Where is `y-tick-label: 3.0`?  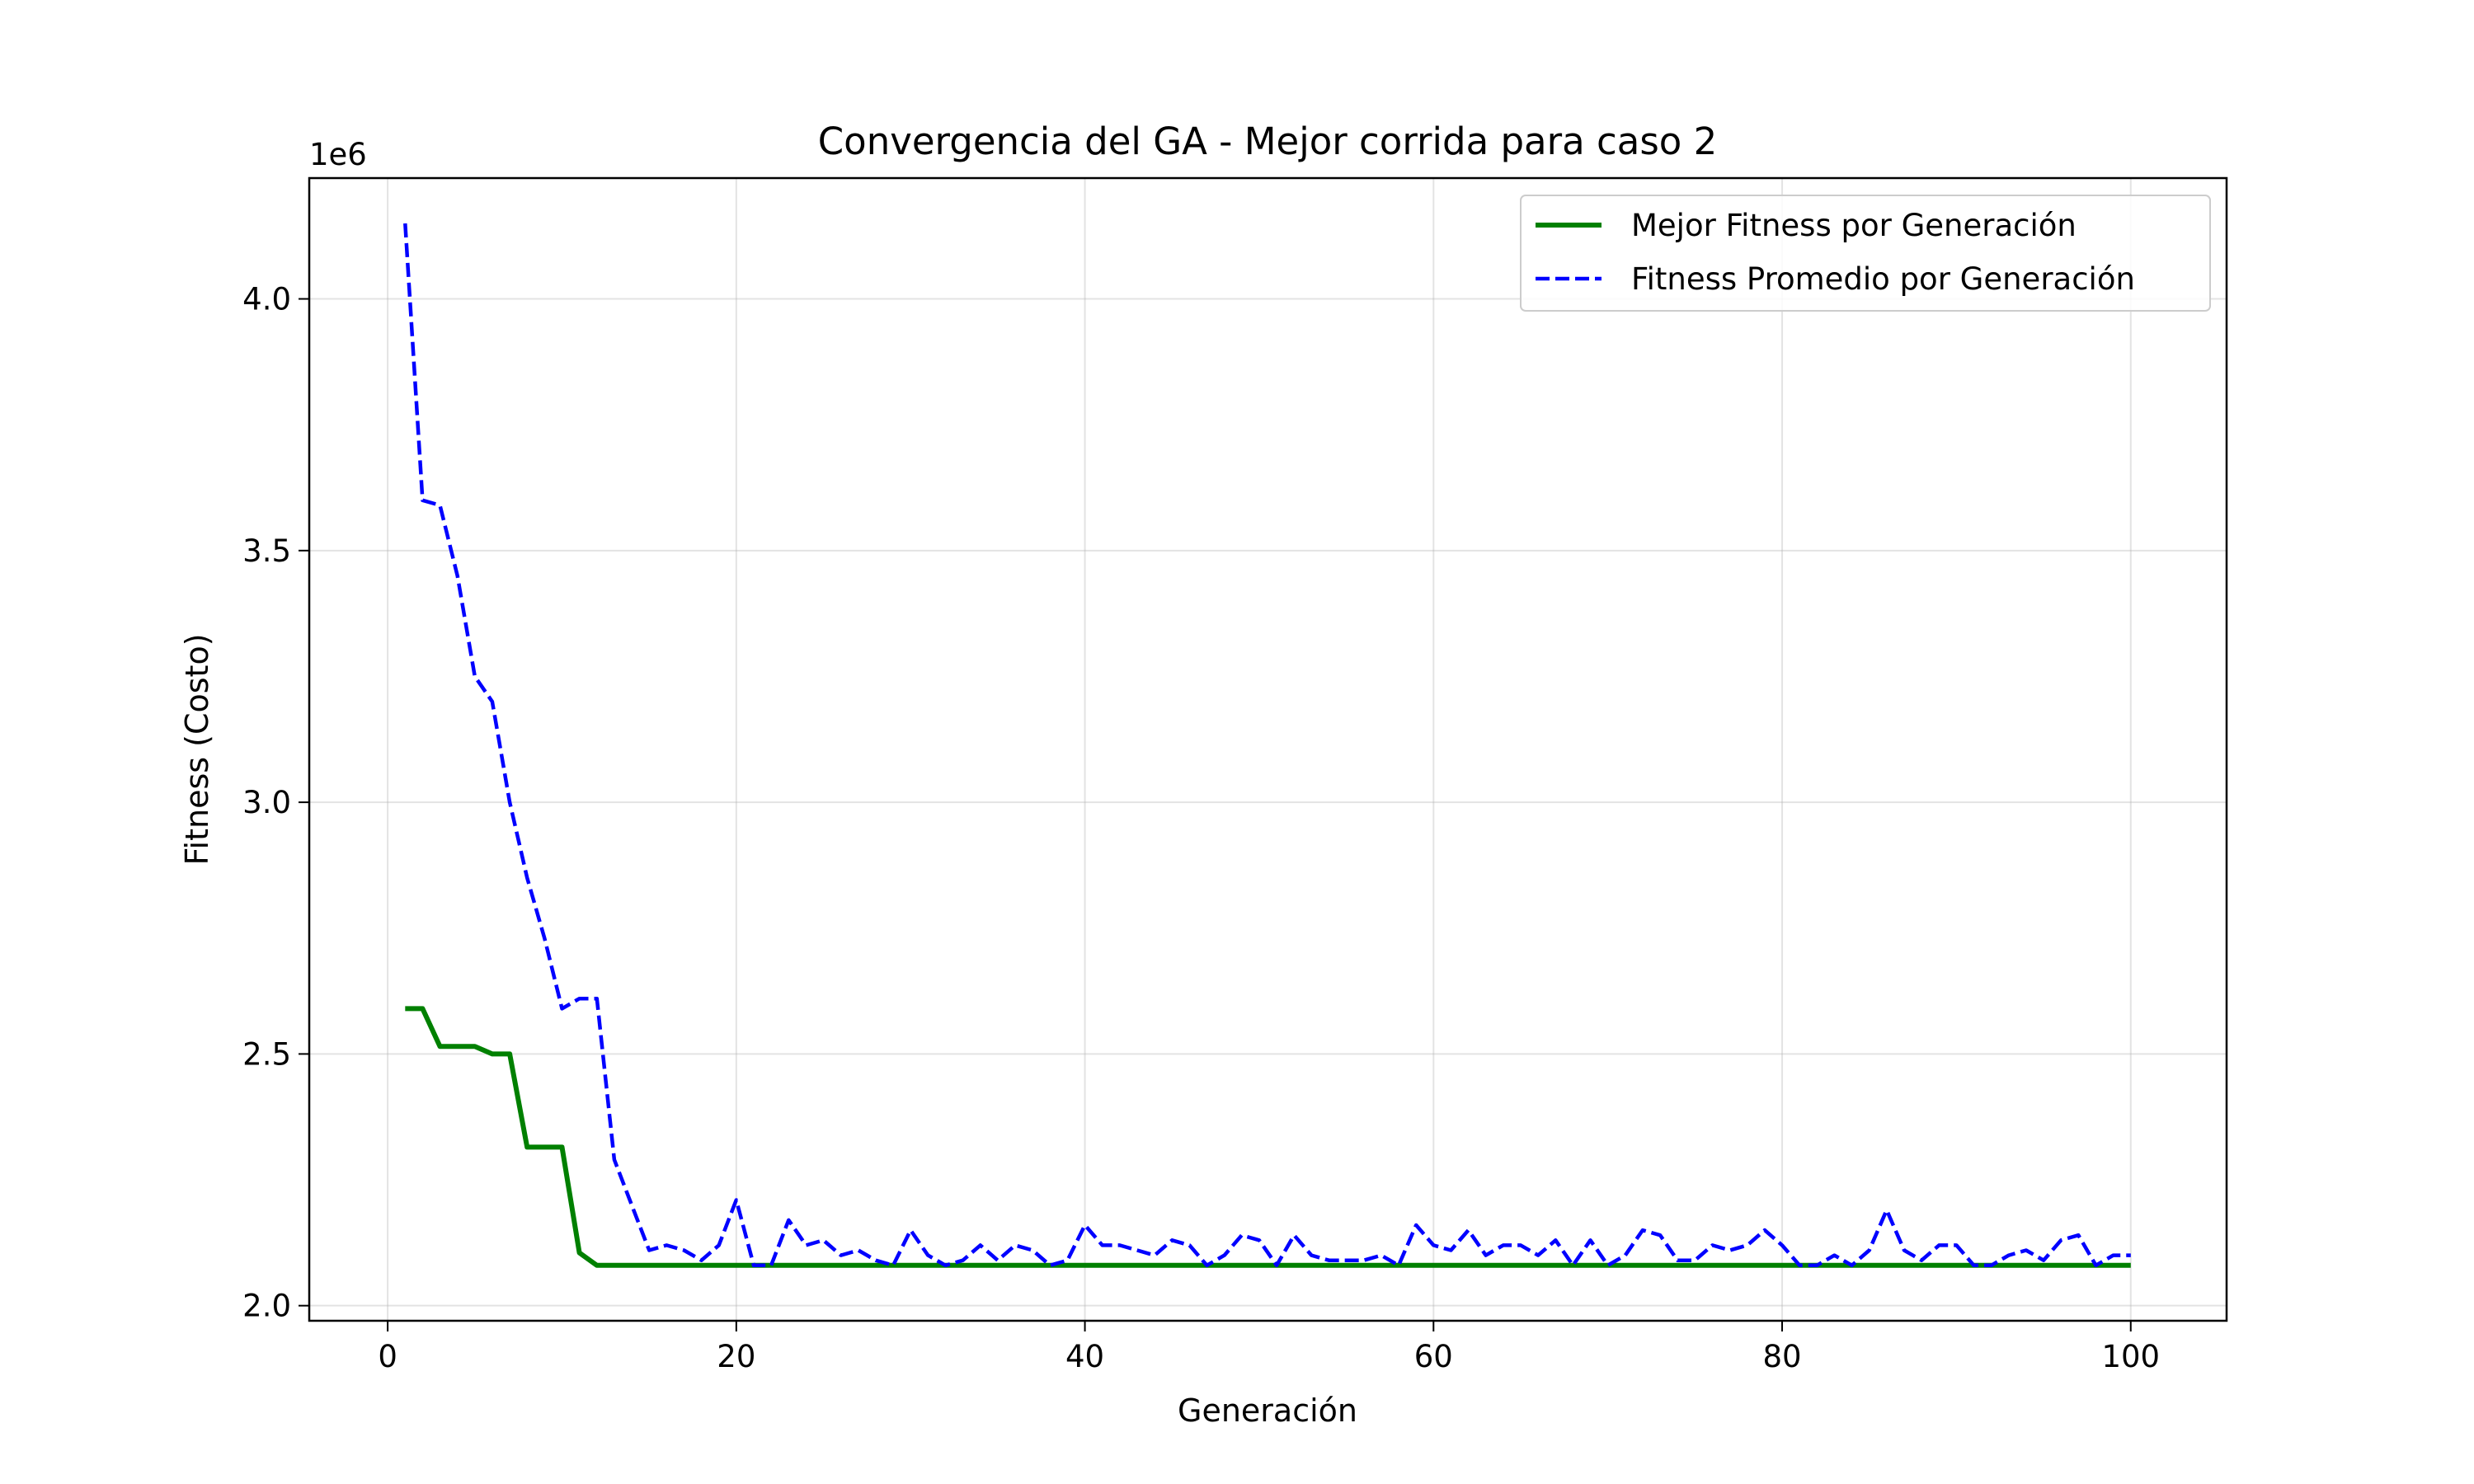
y-tick-label: 3.0 is located at coordinates (266, 802).